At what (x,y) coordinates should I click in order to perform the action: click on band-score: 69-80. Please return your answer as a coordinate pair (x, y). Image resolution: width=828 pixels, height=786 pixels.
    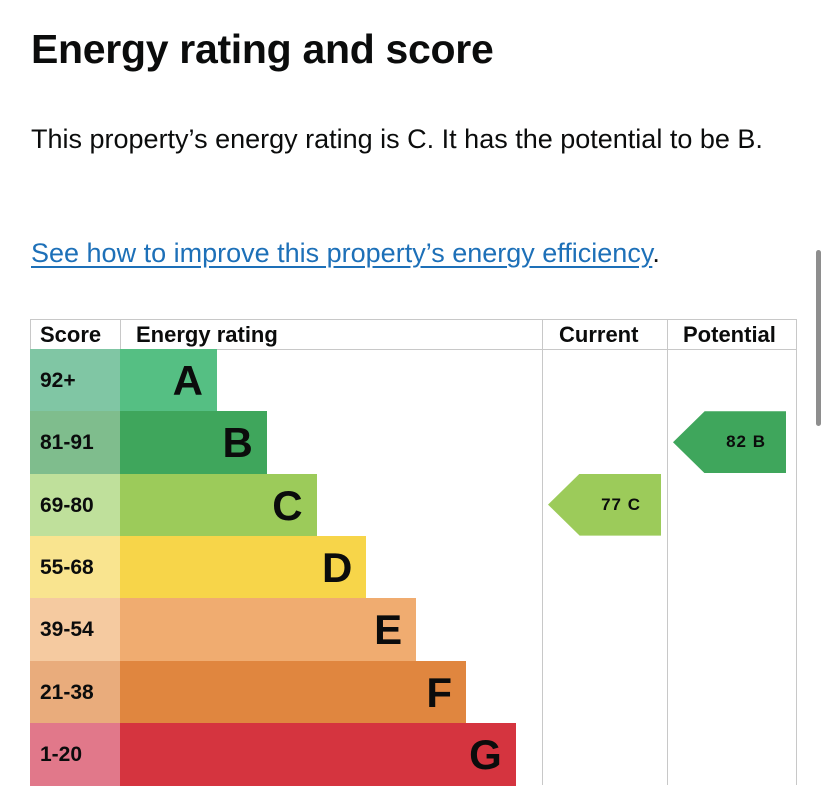
    Looking at the image, I should click on (75, 505).